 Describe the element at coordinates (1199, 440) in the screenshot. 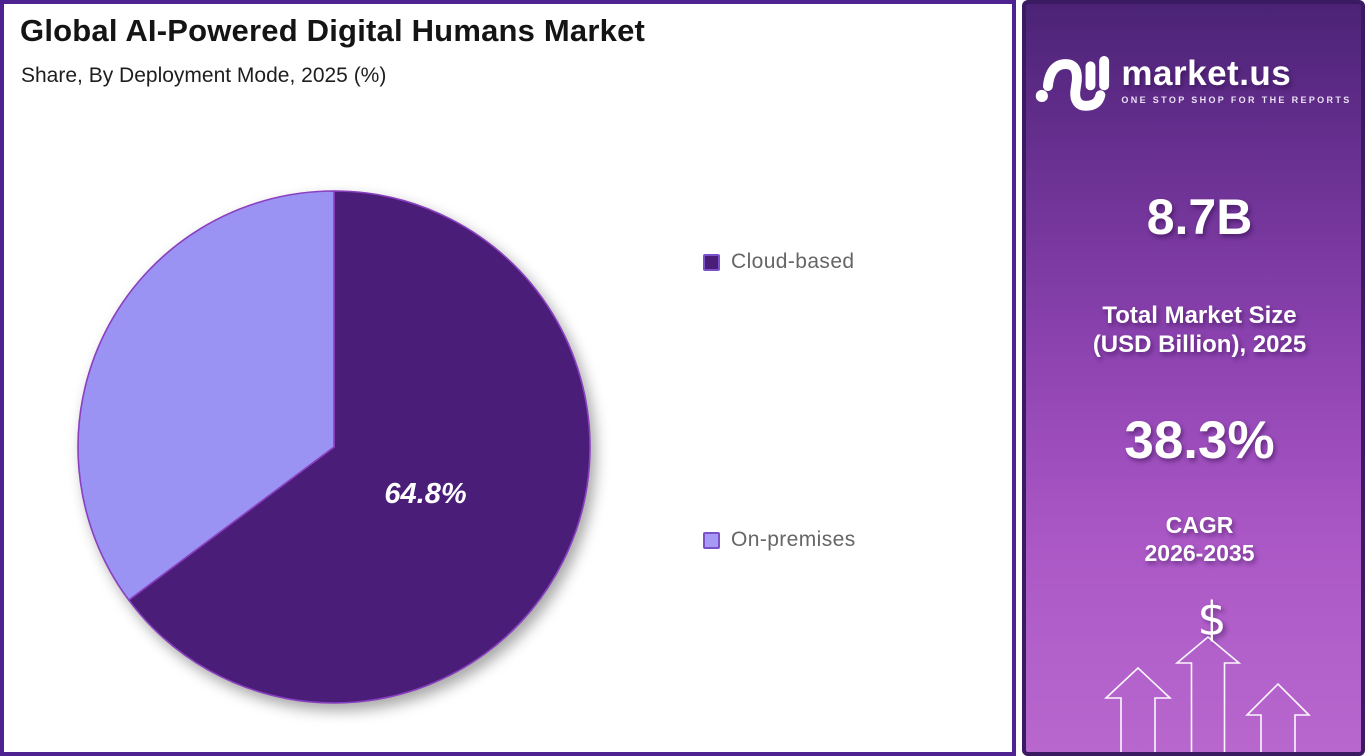

I see `stat-cagr-value: 38.3%` at that location.